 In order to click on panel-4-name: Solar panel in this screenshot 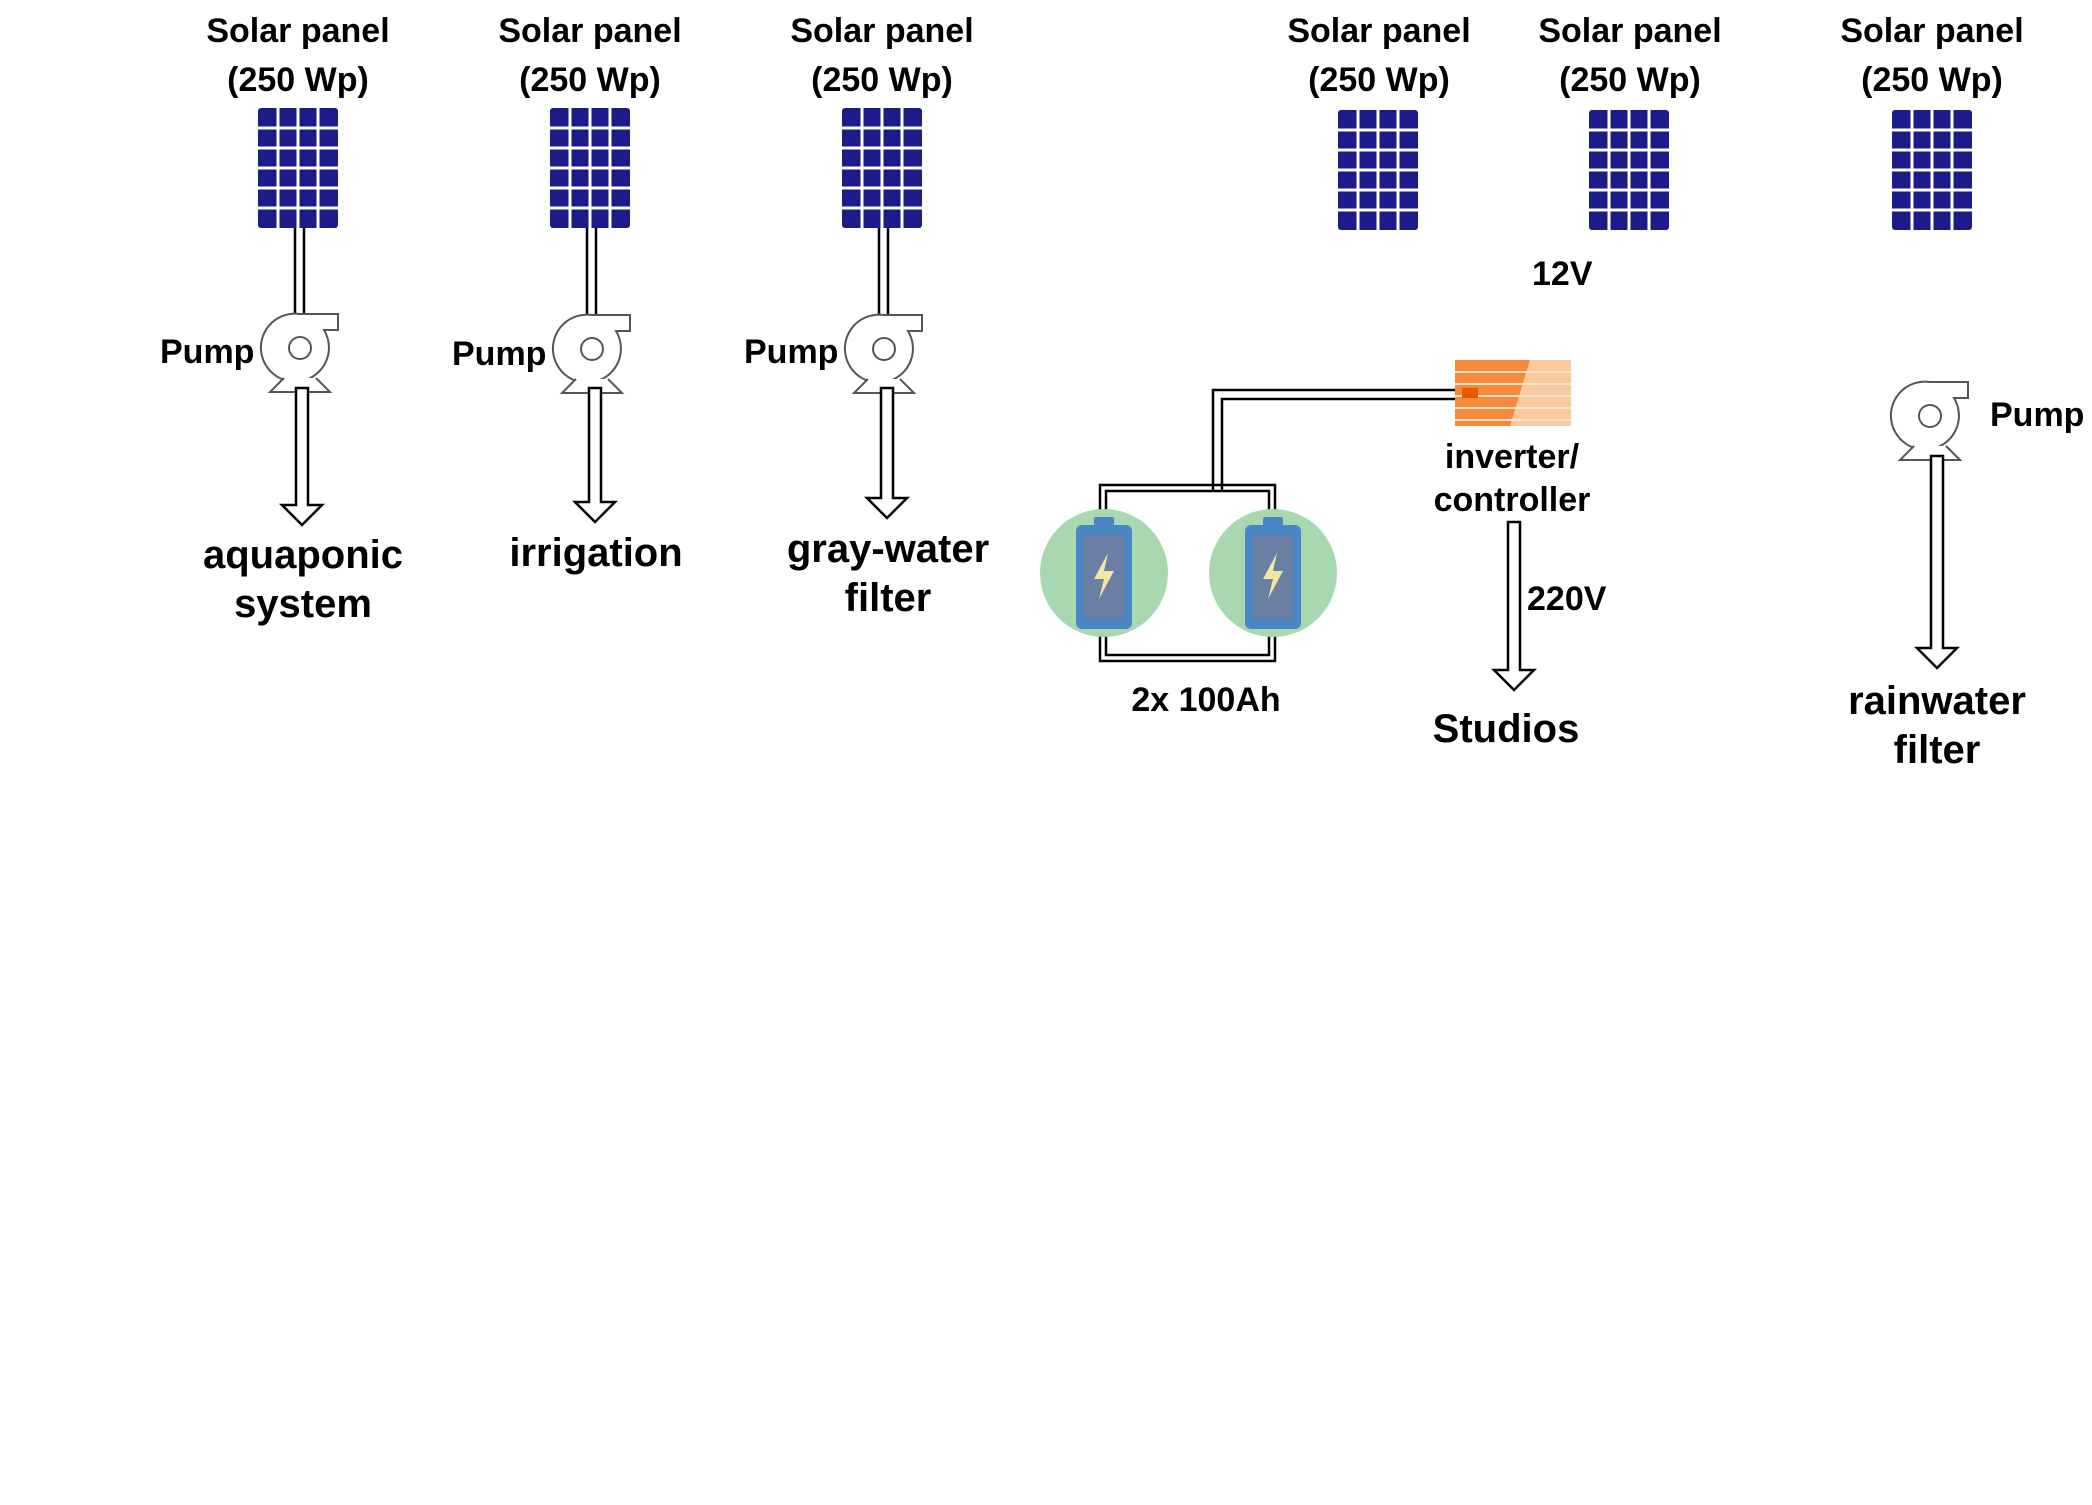, I will do `click(1378, 31)`.